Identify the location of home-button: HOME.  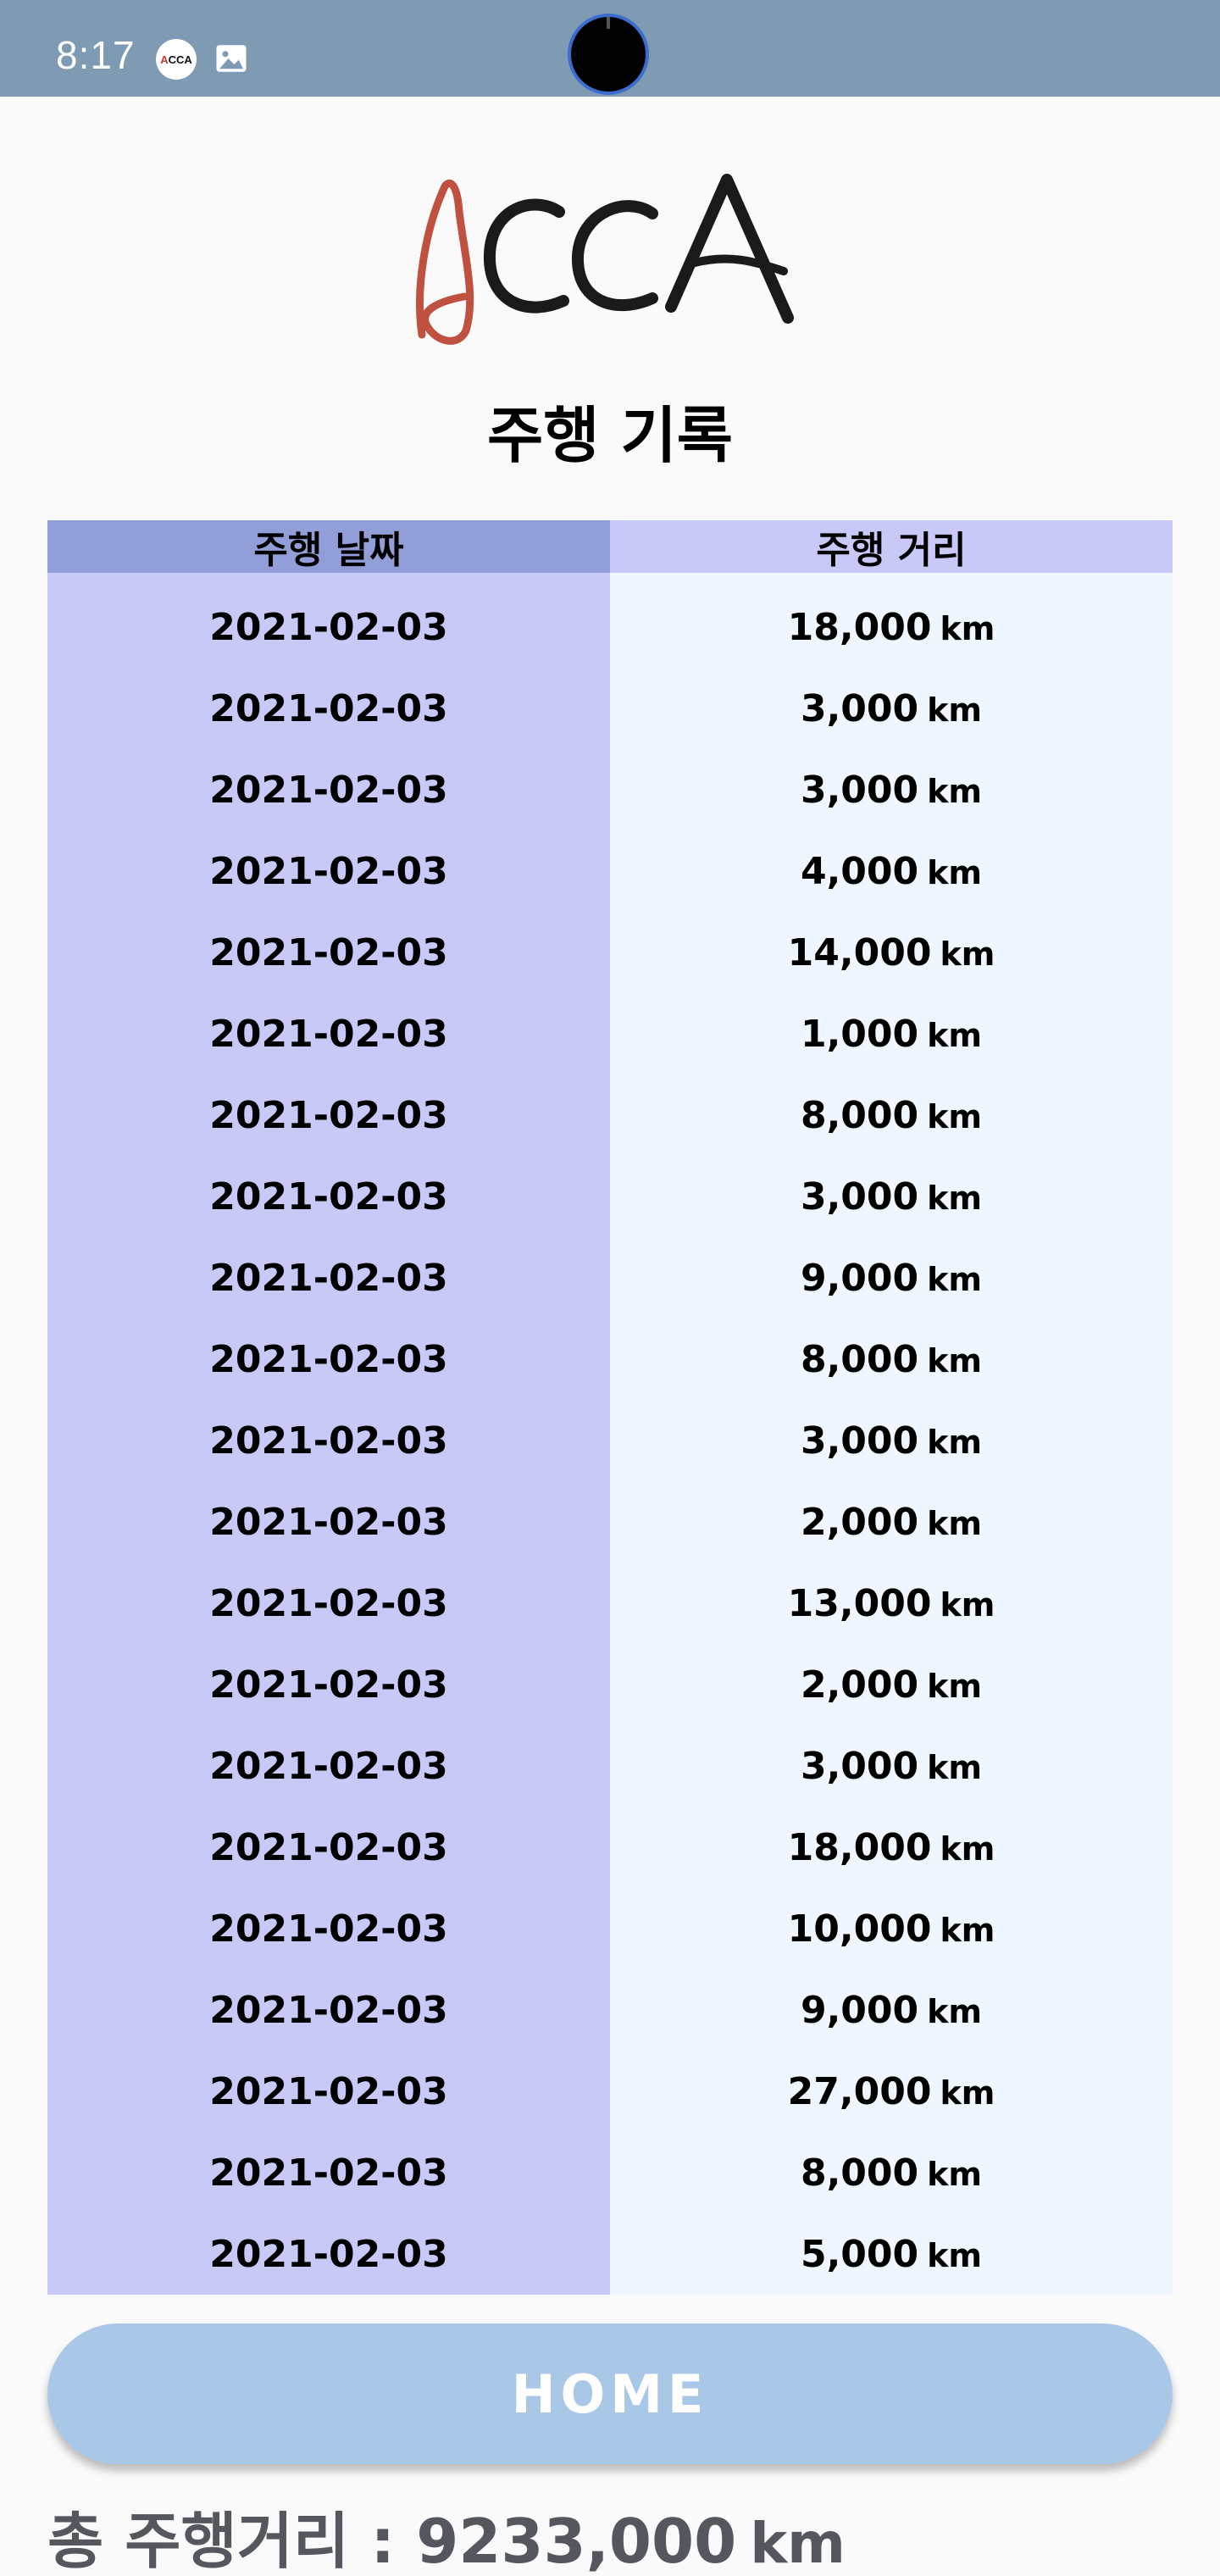
(610, 2393).